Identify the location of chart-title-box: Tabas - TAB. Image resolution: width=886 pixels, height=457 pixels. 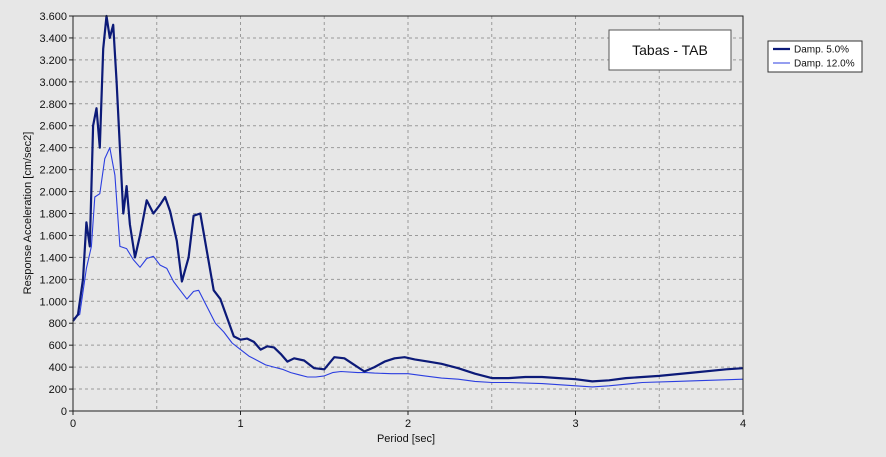
(670, 50).